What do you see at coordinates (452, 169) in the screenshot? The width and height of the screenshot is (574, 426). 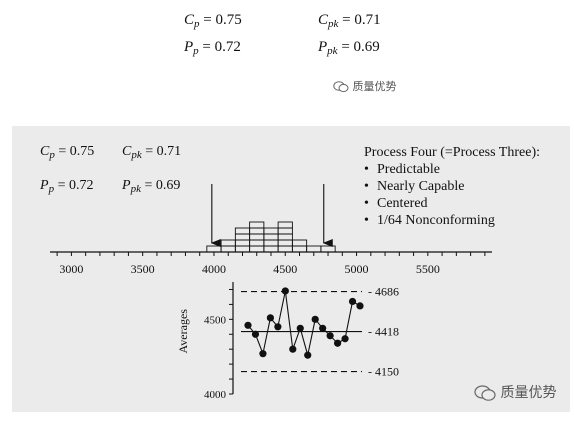 I see `note-item: Predictable` at bounding box center [452, 169].